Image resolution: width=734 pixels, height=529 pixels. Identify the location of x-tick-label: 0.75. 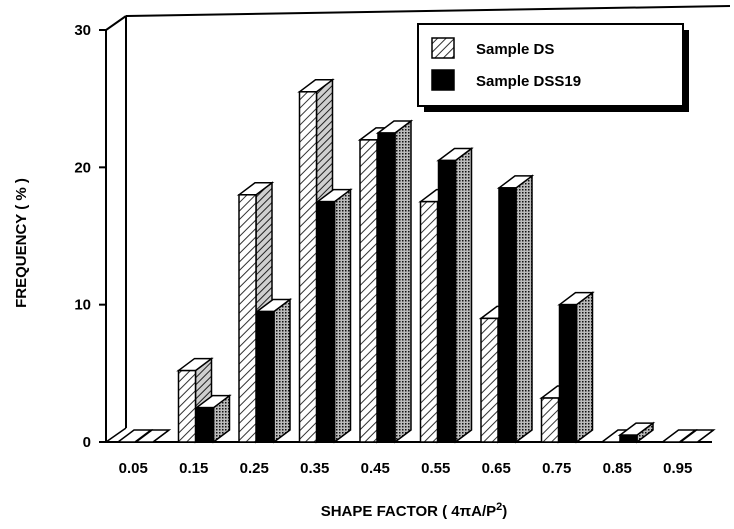
(556, 468).